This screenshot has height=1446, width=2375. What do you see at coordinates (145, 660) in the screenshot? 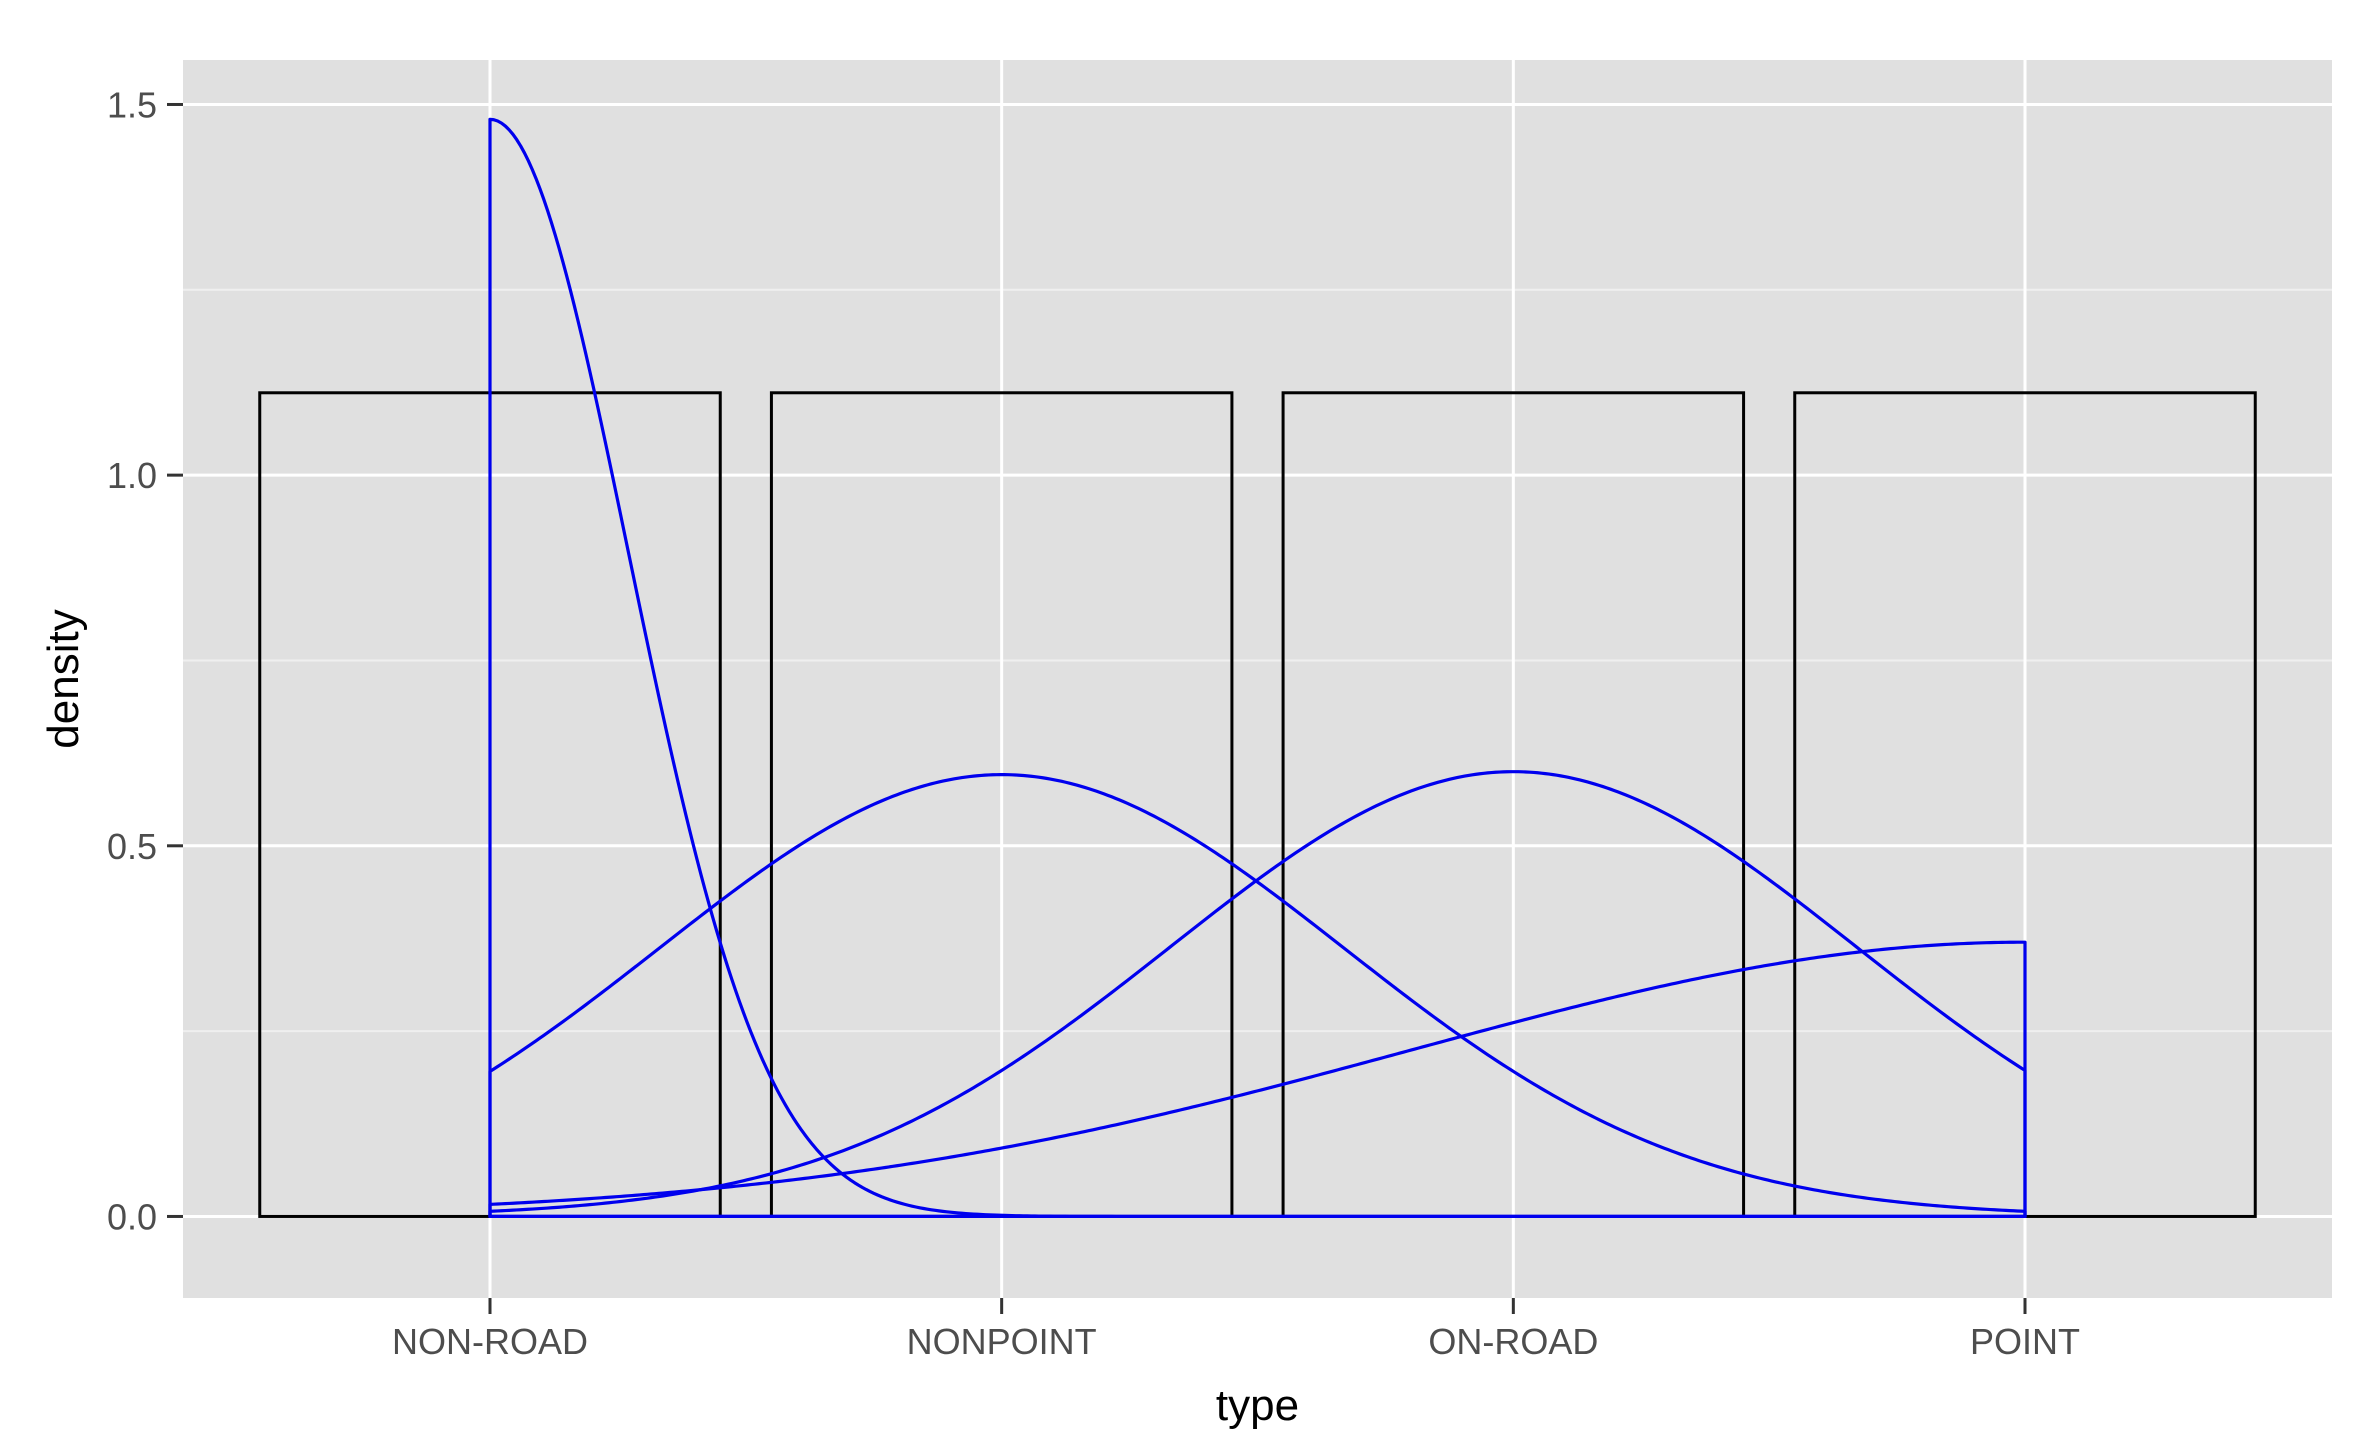
I see `y-axis-ticks: 0.0 0.5 1.0 1.5` at bounding box center [145, 660].